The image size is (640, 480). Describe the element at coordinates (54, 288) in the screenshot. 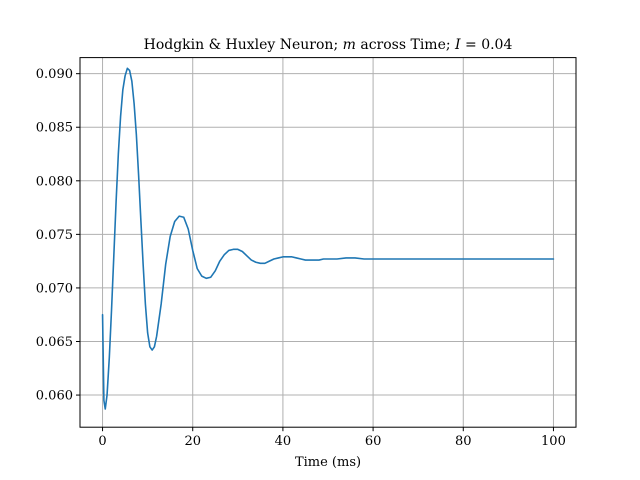

I see `y-tick-label: 0.070` at that location.